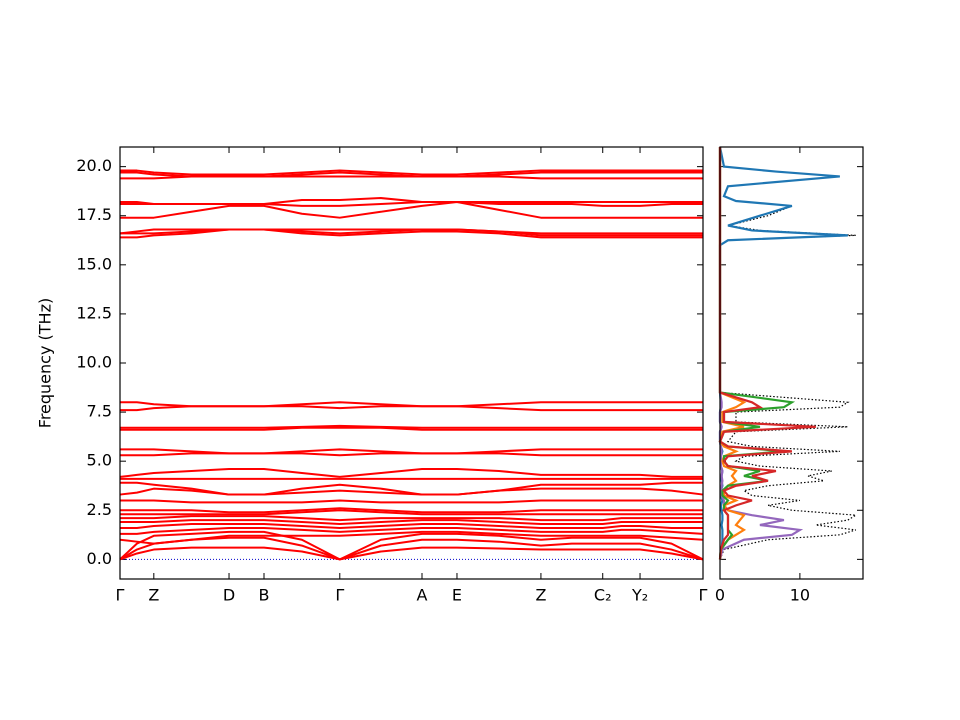 The width and height of the screenshot is (960, 720). What do you see at coordinates (422, 595) in the screenshot?
I see `x-tick-label: A` at bounding box center [422, 595].